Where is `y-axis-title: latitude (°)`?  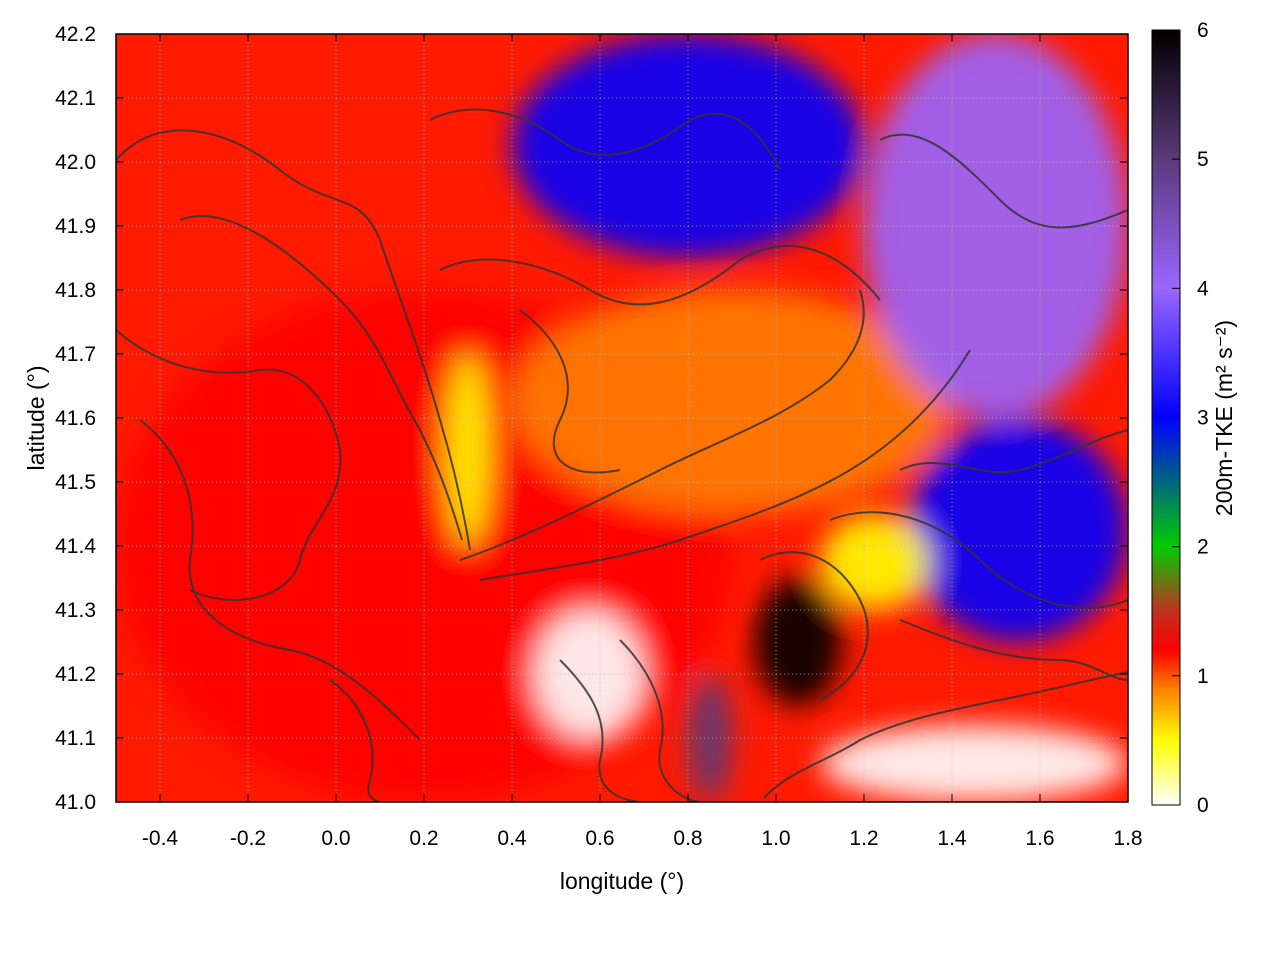 y-axis-title: latitude (°) is located at coordinates (36, 417).